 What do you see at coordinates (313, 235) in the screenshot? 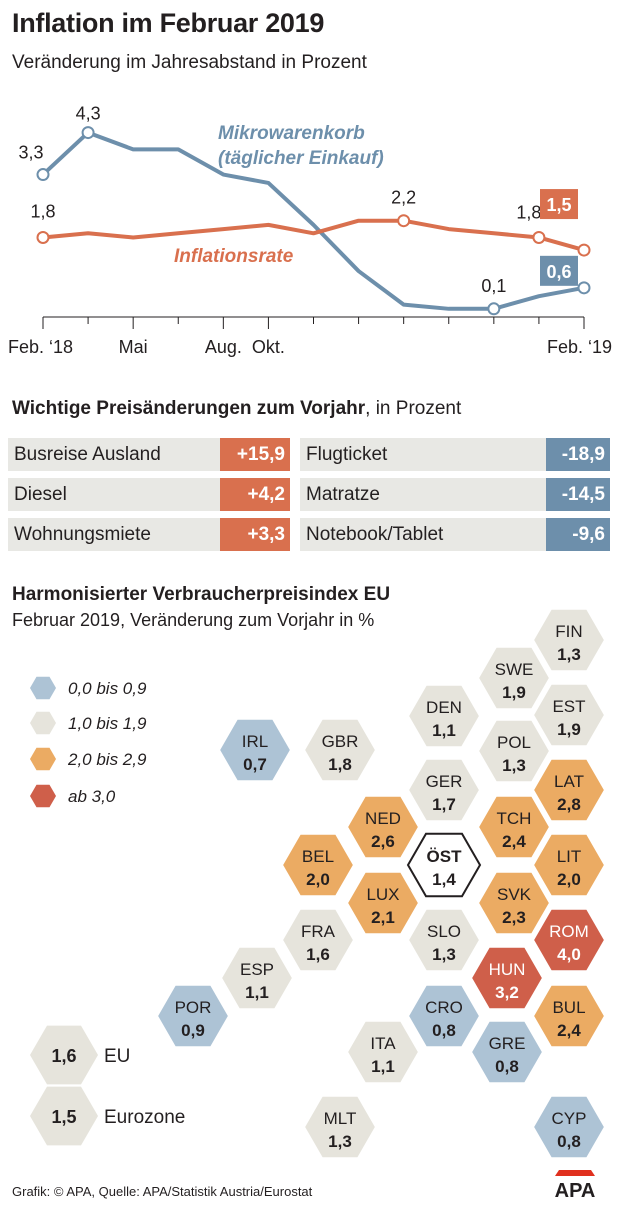
I see `series-line` at bounding box center [313, 235].